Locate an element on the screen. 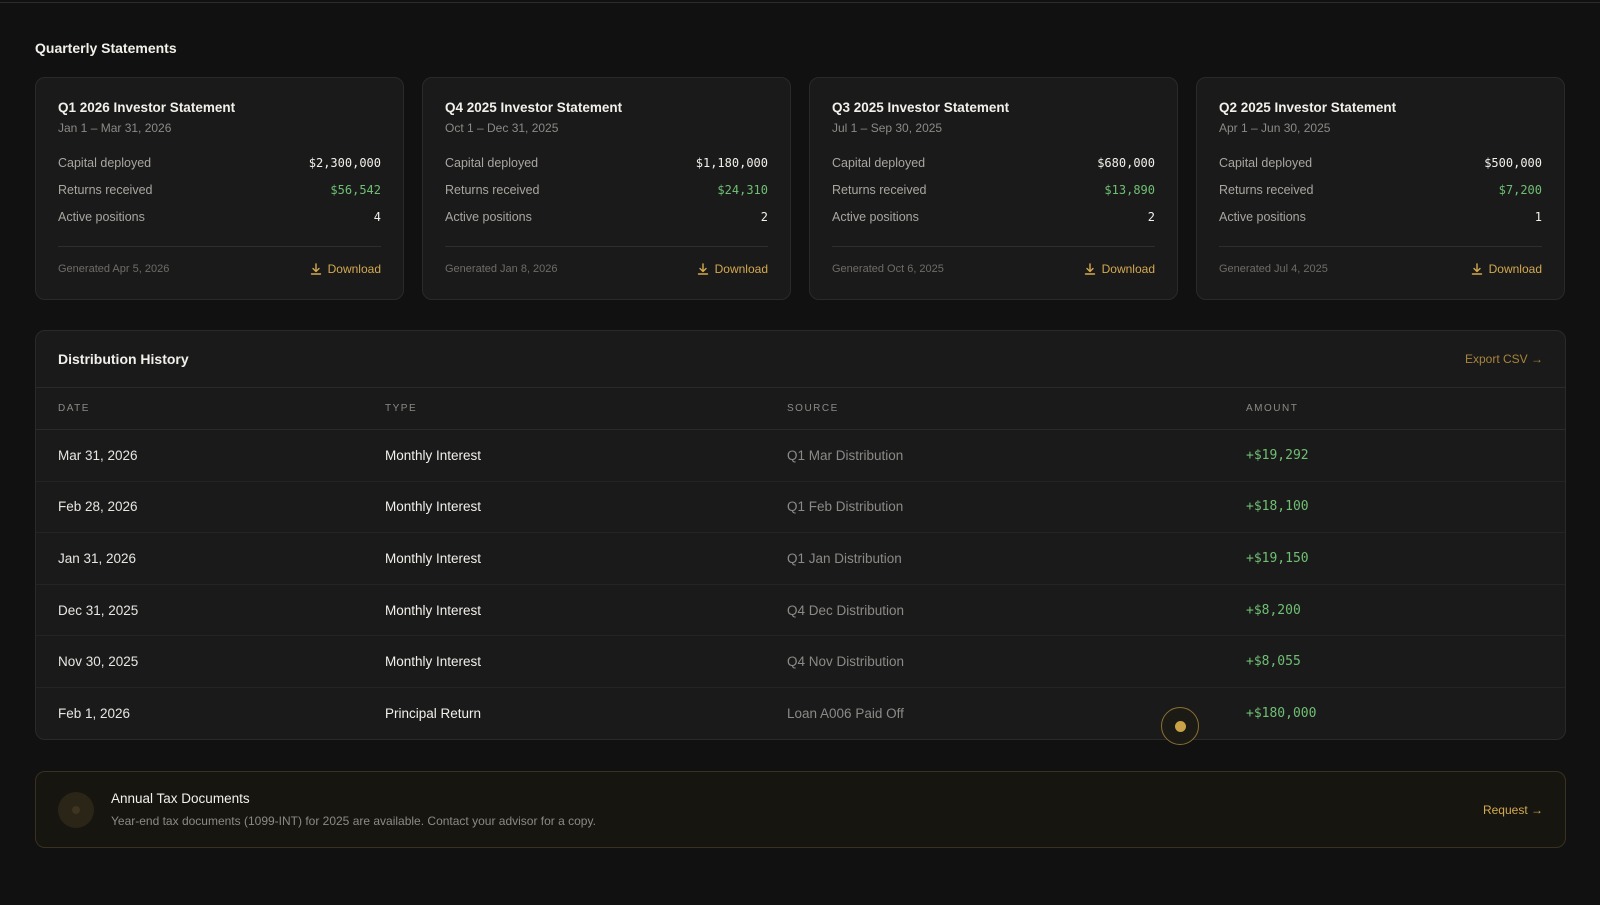 The image size is (1600, 905). metric-value: $56,542 is located at coordinates (355, 189).